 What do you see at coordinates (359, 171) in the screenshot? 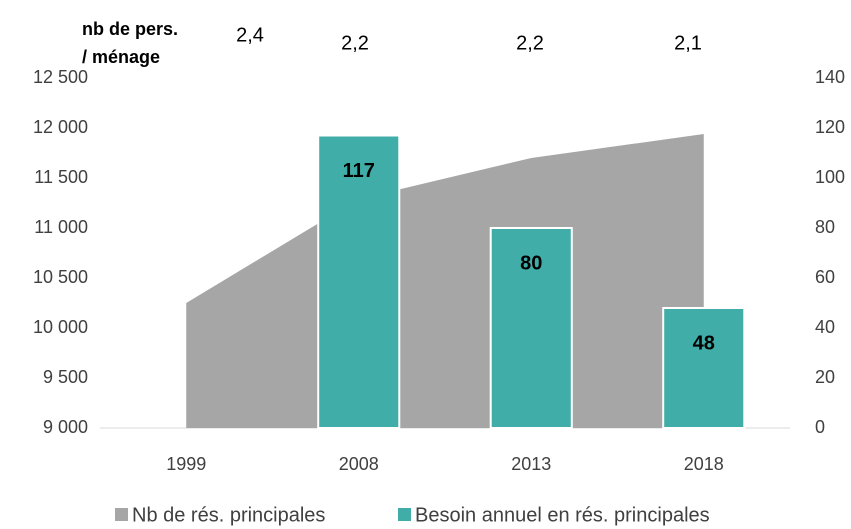
I see `data-label: 117` at bounding box center [359, 171].